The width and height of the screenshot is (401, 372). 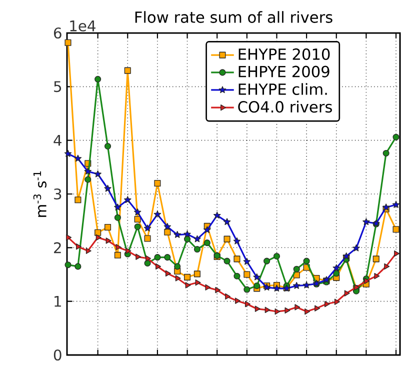 I want to click on y-axis-title: m$^{-3}$ s$^{-1}$, so click(x=39, y=194).